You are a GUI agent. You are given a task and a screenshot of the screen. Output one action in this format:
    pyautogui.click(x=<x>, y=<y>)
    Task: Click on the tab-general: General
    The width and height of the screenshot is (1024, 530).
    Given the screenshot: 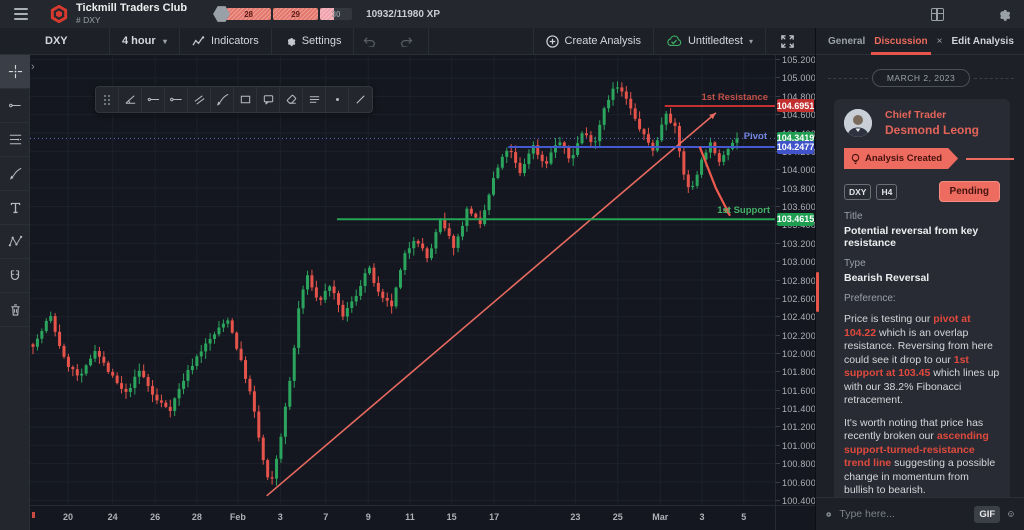 What is the action you would take?
    pyautogui.click(x=847, y=41)
    